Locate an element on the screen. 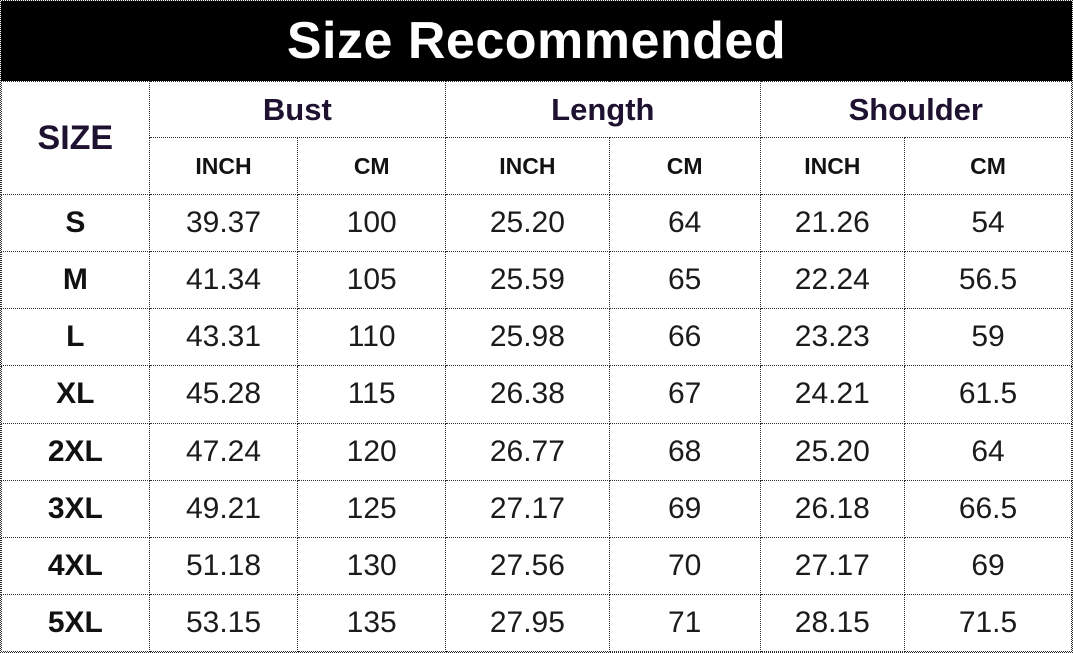 Image resolution: width=1073 pixels, height=653 pixels. unit-header-shoulder-cm: CM is located at coordinates (988, 166).